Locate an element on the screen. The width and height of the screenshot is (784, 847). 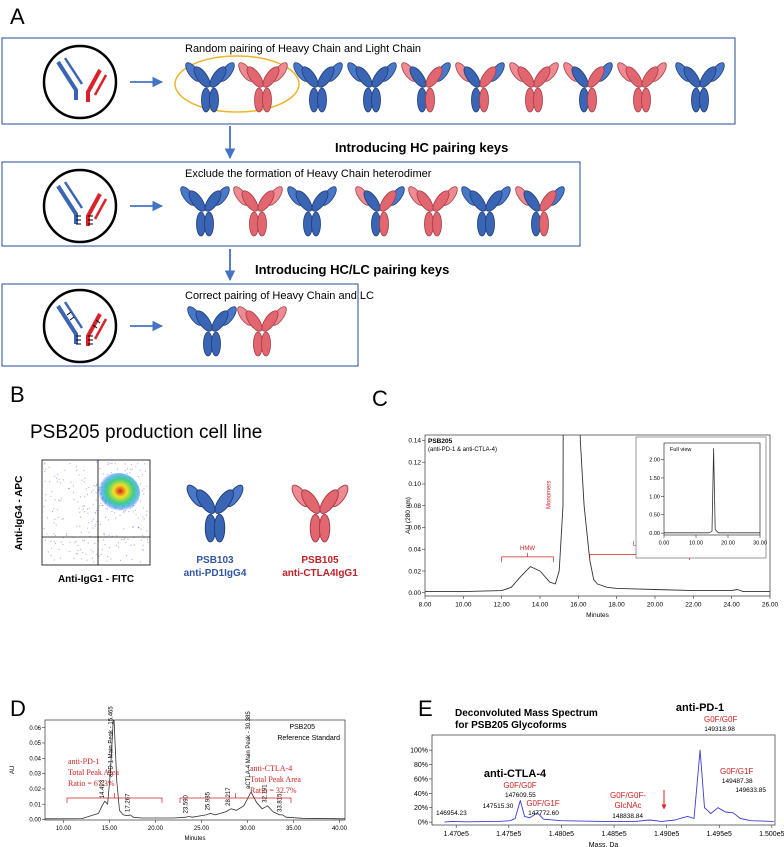
flow-plot is located at coordinates (96, 512).